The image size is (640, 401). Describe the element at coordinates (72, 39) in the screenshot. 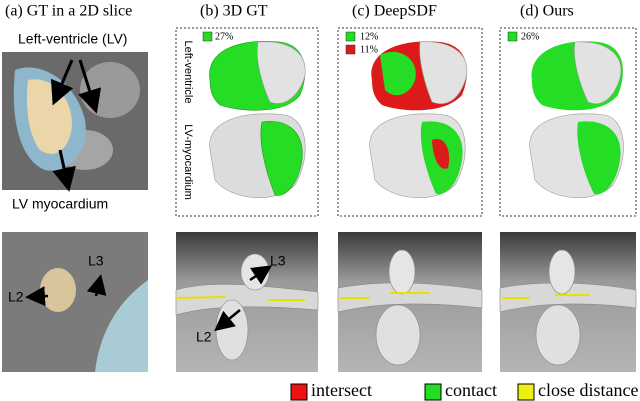

I see `anatomy-label: Left-ventricle (LV)` at that location.